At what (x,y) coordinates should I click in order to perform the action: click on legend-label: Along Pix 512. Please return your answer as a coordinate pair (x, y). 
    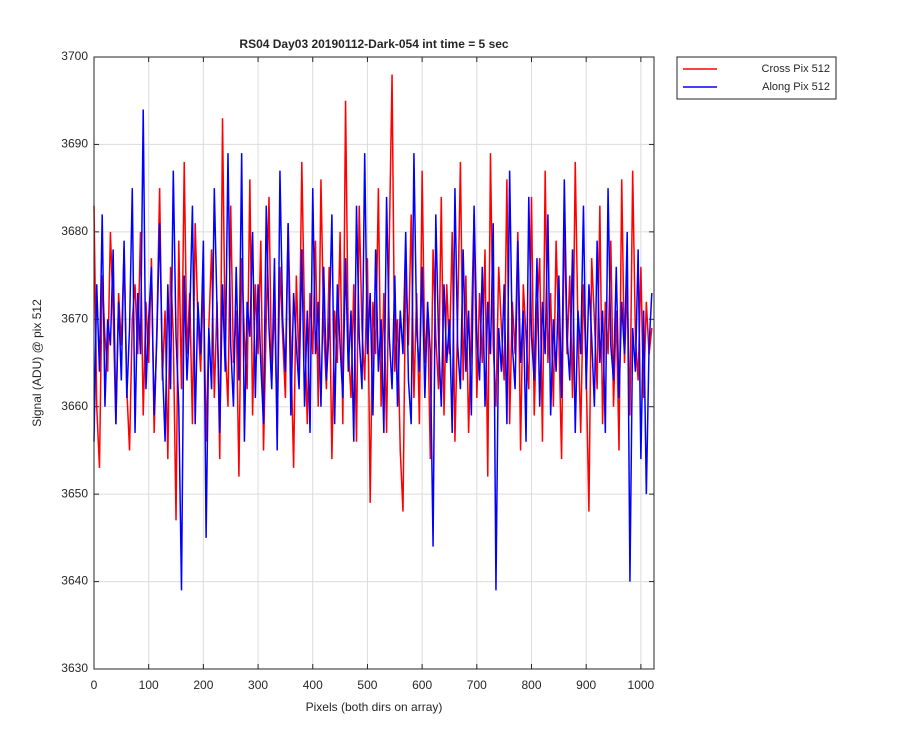
    Looking at the image, I should click on (796, 87).